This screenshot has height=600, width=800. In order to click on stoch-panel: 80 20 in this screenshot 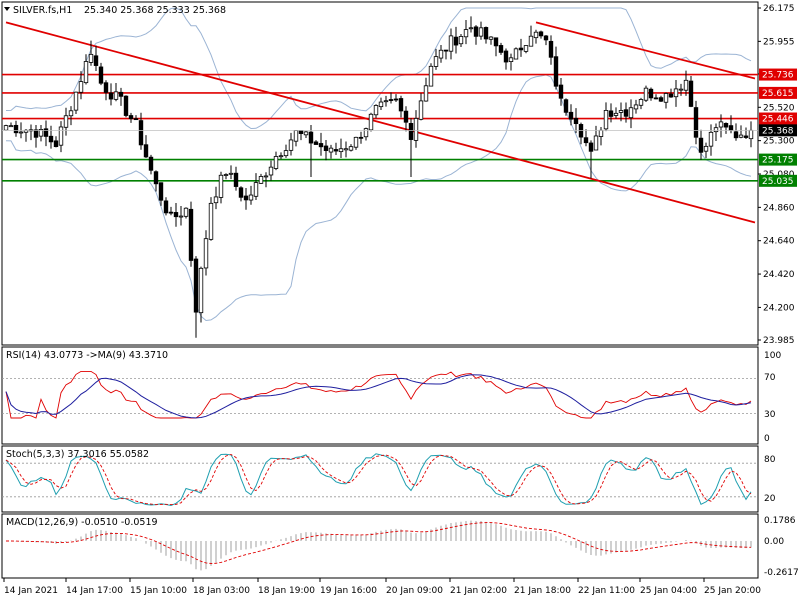, I will do `click(389, 480)`.